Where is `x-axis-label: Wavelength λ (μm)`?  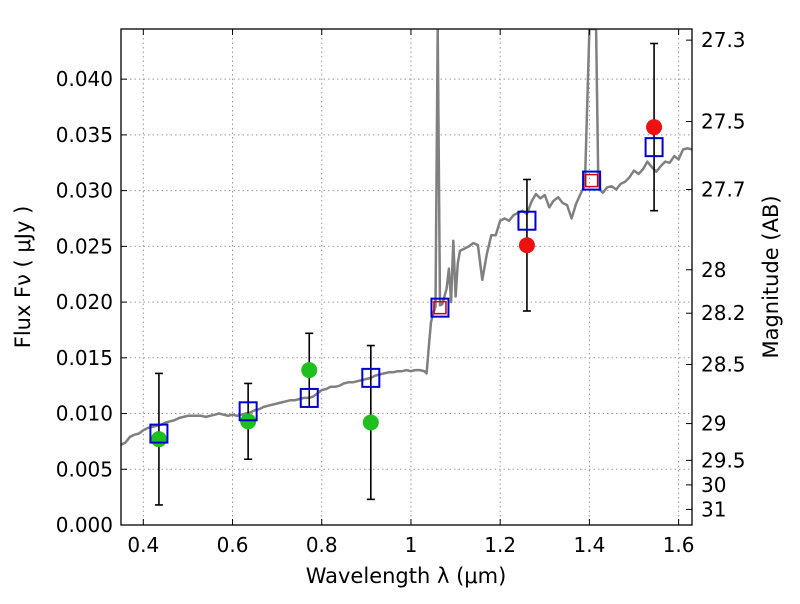 x-axis-label: Wavelength λ (μm) is located at coordinates (406, 576).